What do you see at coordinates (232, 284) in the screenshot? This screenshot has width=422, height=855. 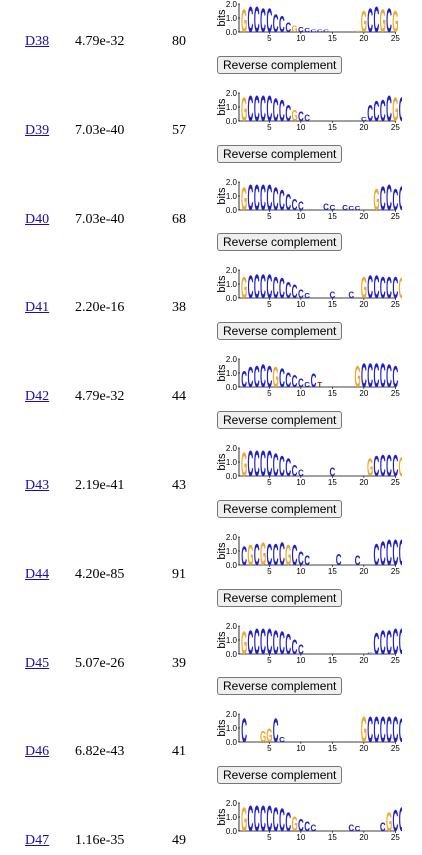 I see `logo-ytick-label: 1.0` at bounding box center [232, 284].